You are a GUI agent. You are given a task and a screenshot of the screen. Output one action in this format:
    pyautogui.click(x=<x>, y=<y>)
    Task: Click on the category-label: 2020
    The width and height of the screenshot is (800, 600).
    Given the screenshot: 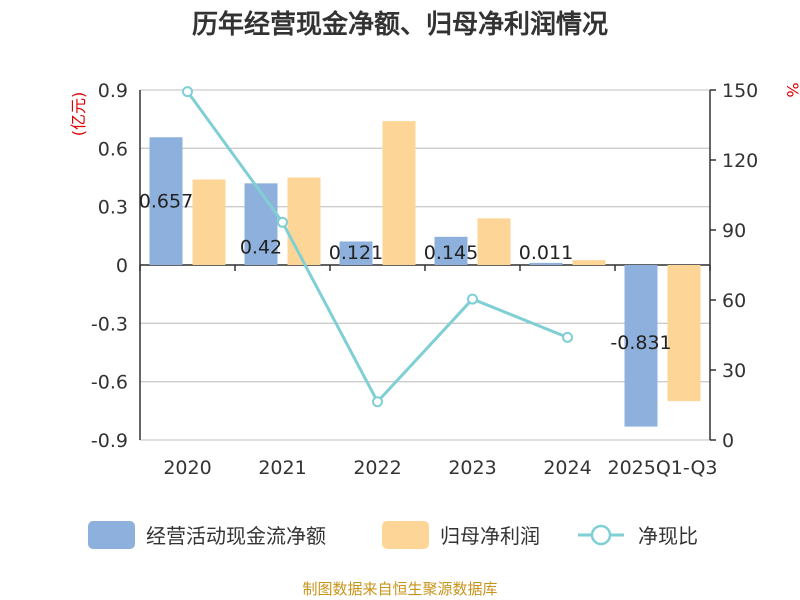 What is the action you would take?
    pyautogui.click(x=187, y=468)
    